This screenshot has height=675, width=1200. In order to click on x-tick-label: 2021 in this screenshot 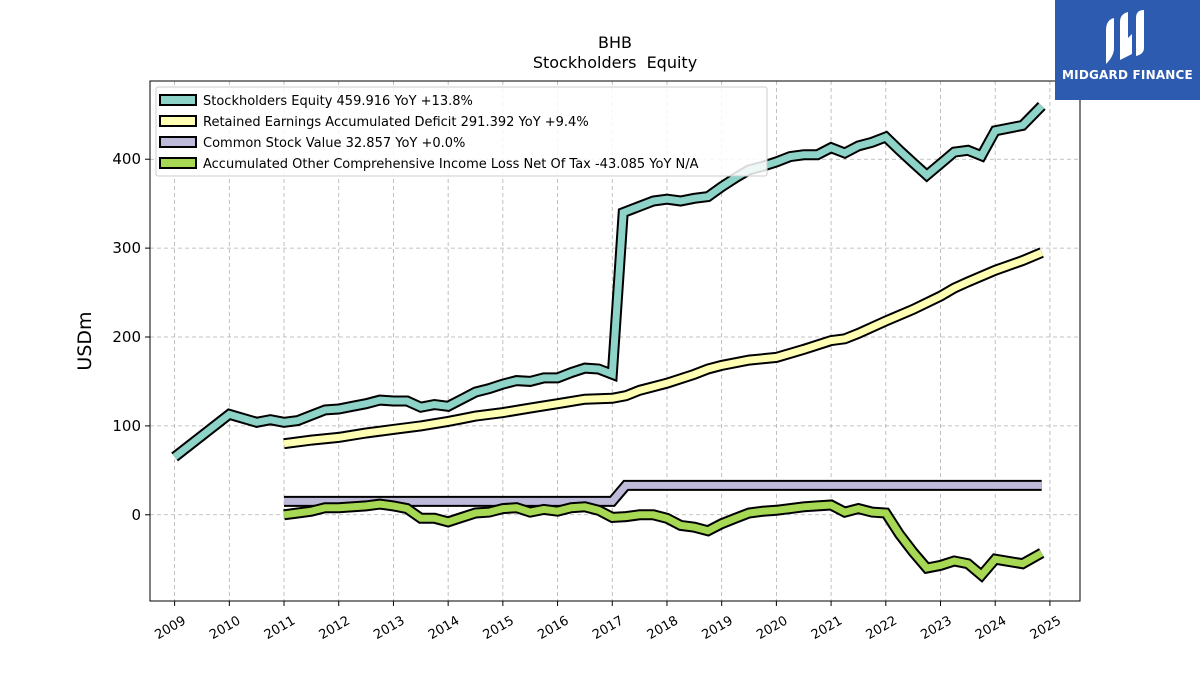, I will do `click(827, 628)`.